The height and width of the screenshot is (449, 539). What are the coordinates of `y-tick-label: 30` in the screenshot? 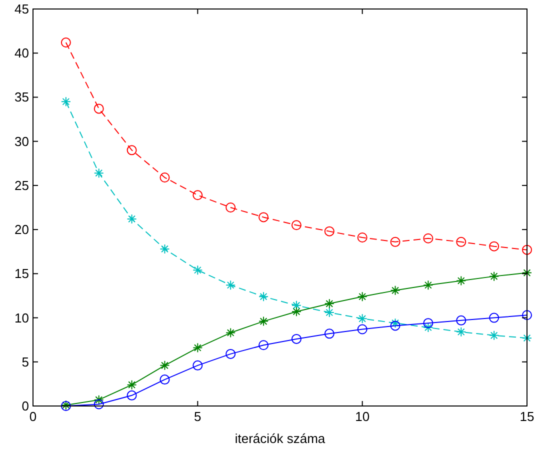 It's located at (21, 141).